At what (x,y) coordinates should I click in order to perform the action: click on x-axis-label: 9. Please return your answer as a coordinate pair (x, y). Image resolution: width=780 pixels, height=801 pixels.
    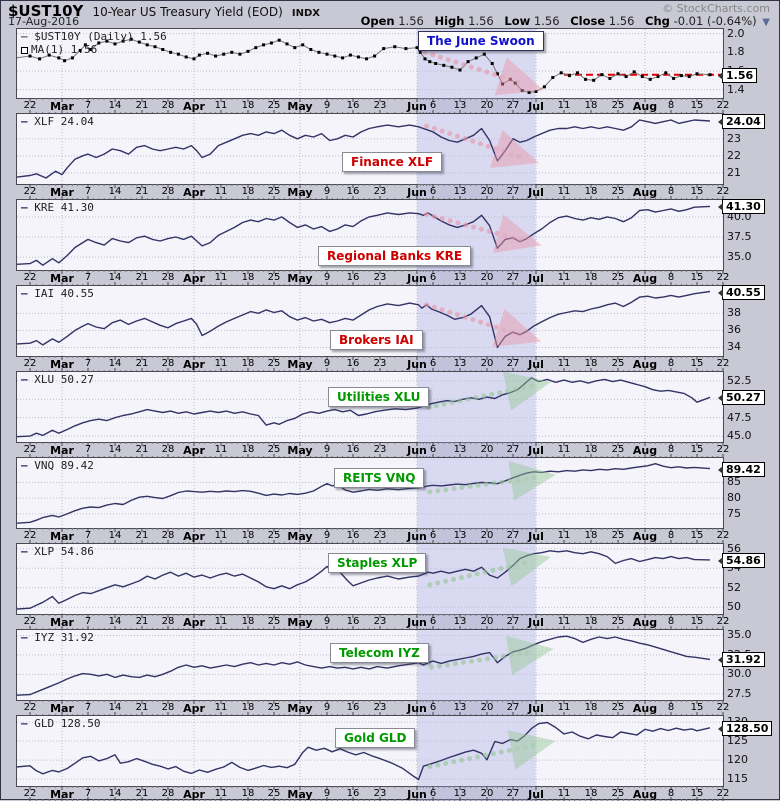
    Looking at the image, I should click on (327, 277).